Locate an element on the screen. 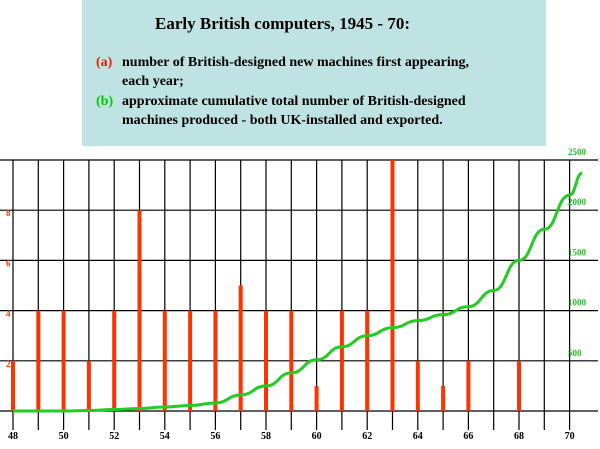  chart-title: Early British computers, 1945 - 70: is located at coordinates (282, 23).